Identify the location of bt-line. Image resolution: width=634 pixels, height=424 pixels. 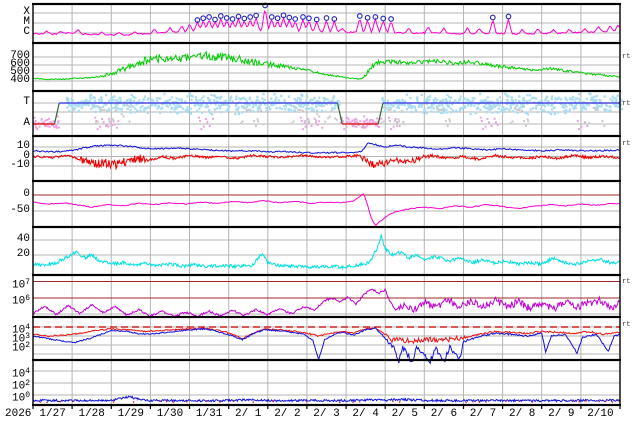
(326, 148).